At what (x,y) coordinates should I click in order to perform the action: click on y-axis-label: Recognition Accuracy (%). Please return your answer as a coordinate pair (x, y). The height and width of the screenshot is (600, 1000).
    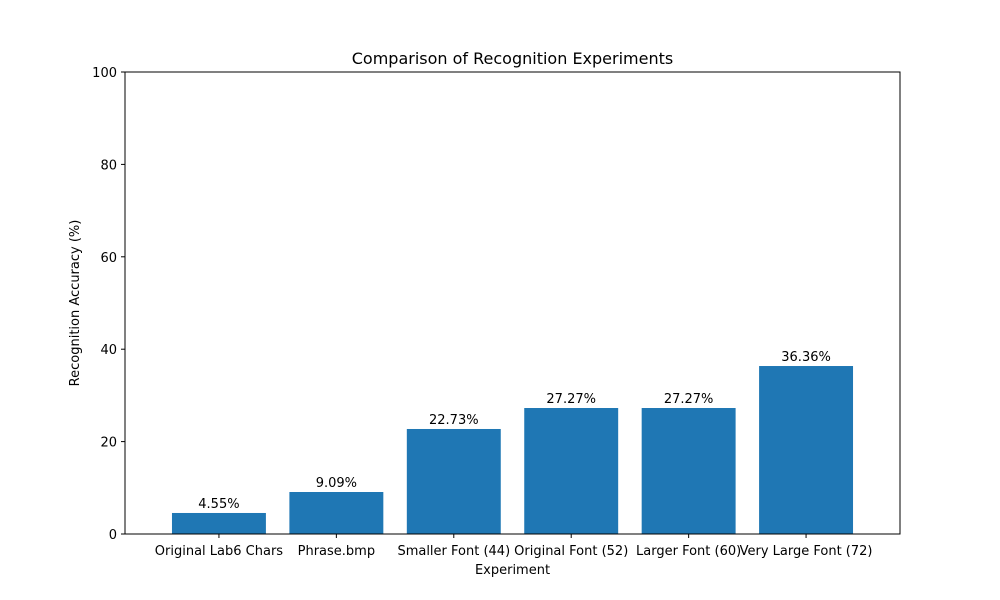
    Looking at the image, I should click on (75, 303).